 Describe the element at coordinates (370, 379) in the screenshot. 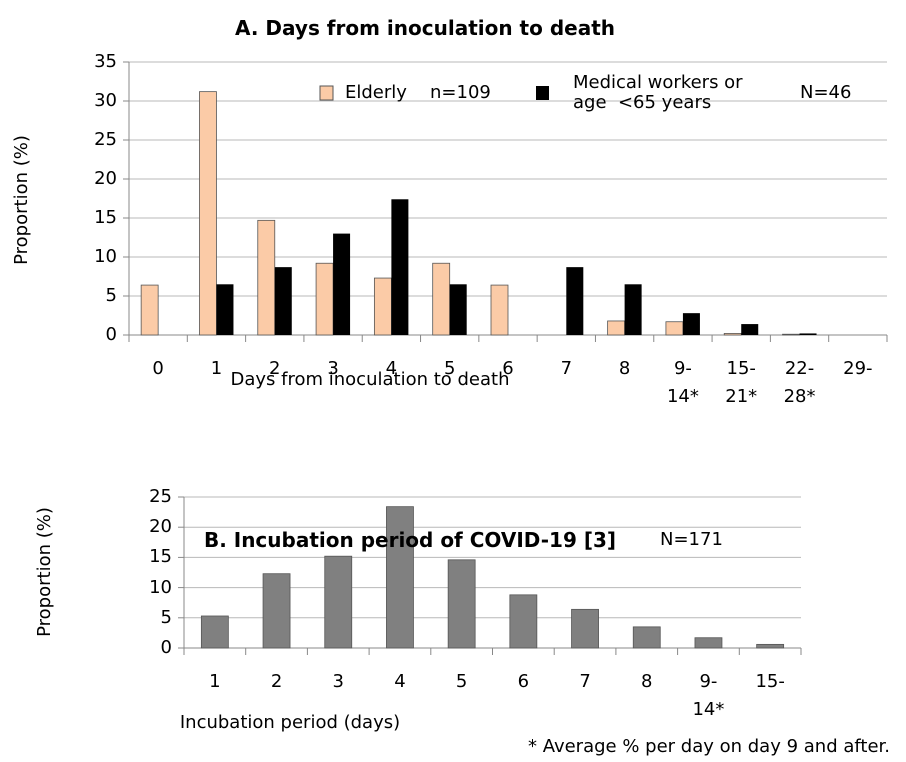

I see `x-axis-label: Days from inoculation to death` at that location.